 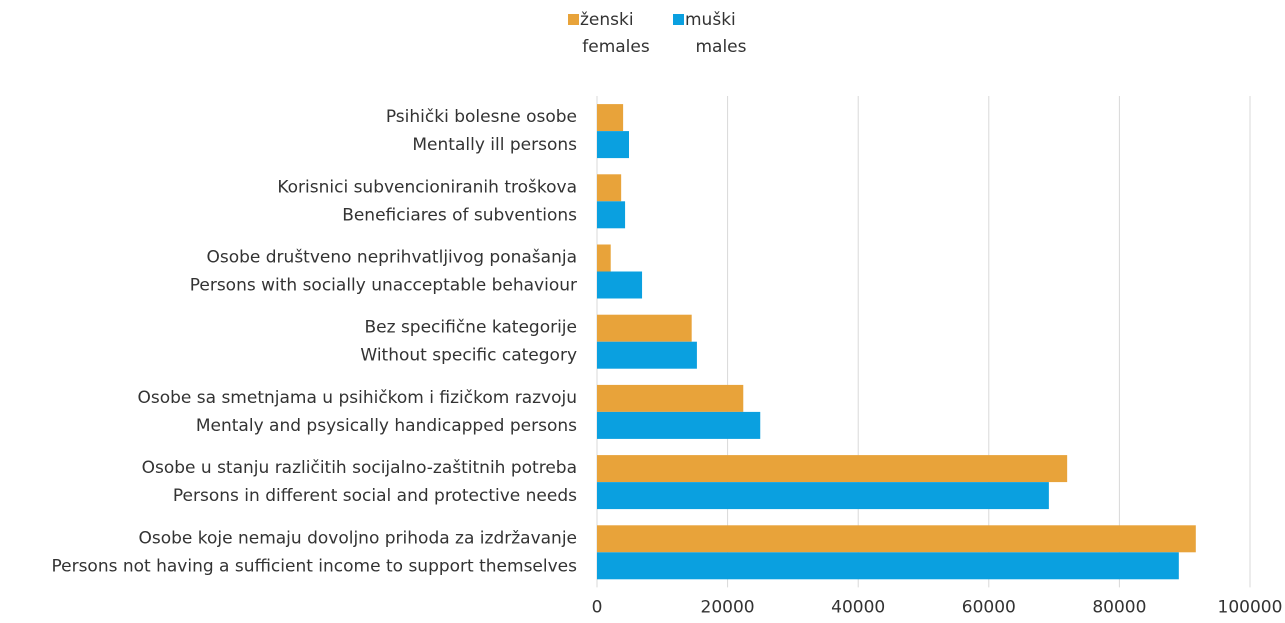 I want to click on x-tick-label: 0, so click(x=597, y=607).